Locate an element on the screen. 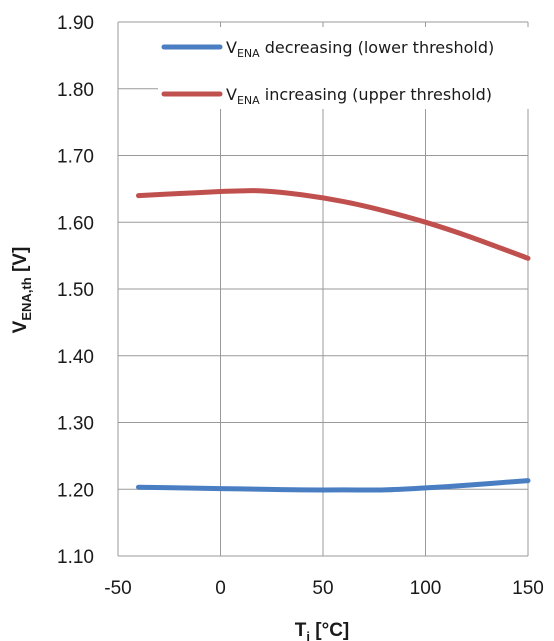 The height and width of the screenshot is (641, 554). y-tick-label: 1.40 is located at coordinates (75, 357).